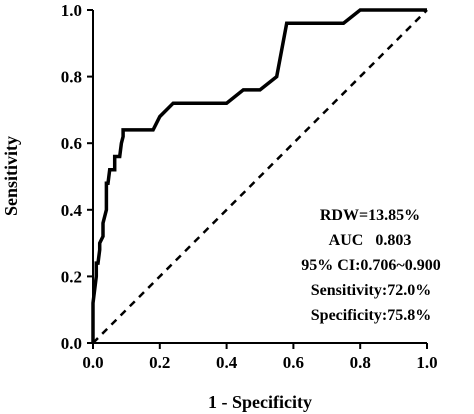 The width and height of the screenshot is (474, 414). What do you see at coordinates (77, 177) in the screenshot?
I see `y-axis-ticks: 0.0 0.2 0.4 0.6 0.8 1.0` at bounding box center [77, 177].